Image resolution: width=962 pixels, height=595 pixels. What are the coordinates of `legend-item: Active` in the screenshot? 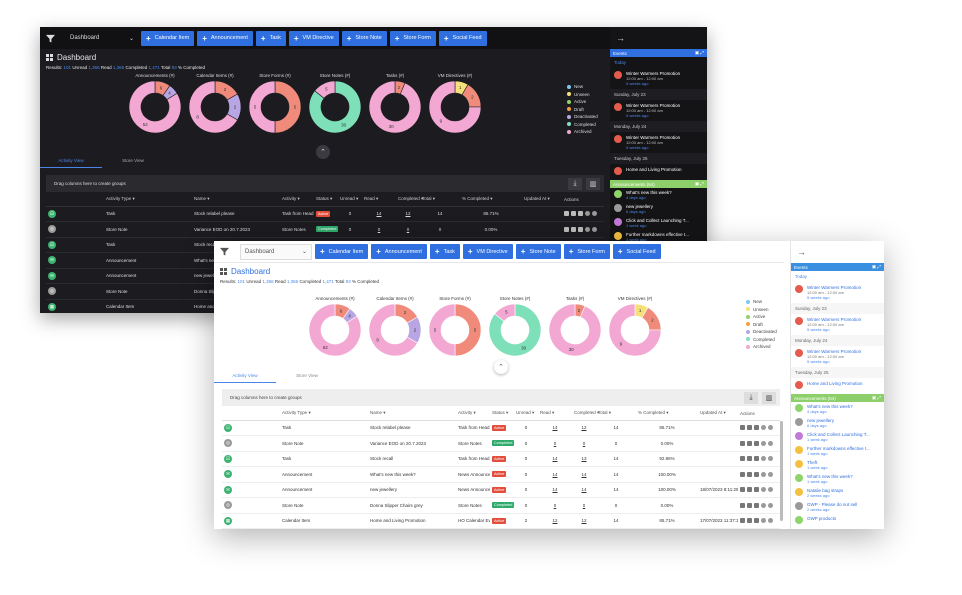 It's located at (761, 317).